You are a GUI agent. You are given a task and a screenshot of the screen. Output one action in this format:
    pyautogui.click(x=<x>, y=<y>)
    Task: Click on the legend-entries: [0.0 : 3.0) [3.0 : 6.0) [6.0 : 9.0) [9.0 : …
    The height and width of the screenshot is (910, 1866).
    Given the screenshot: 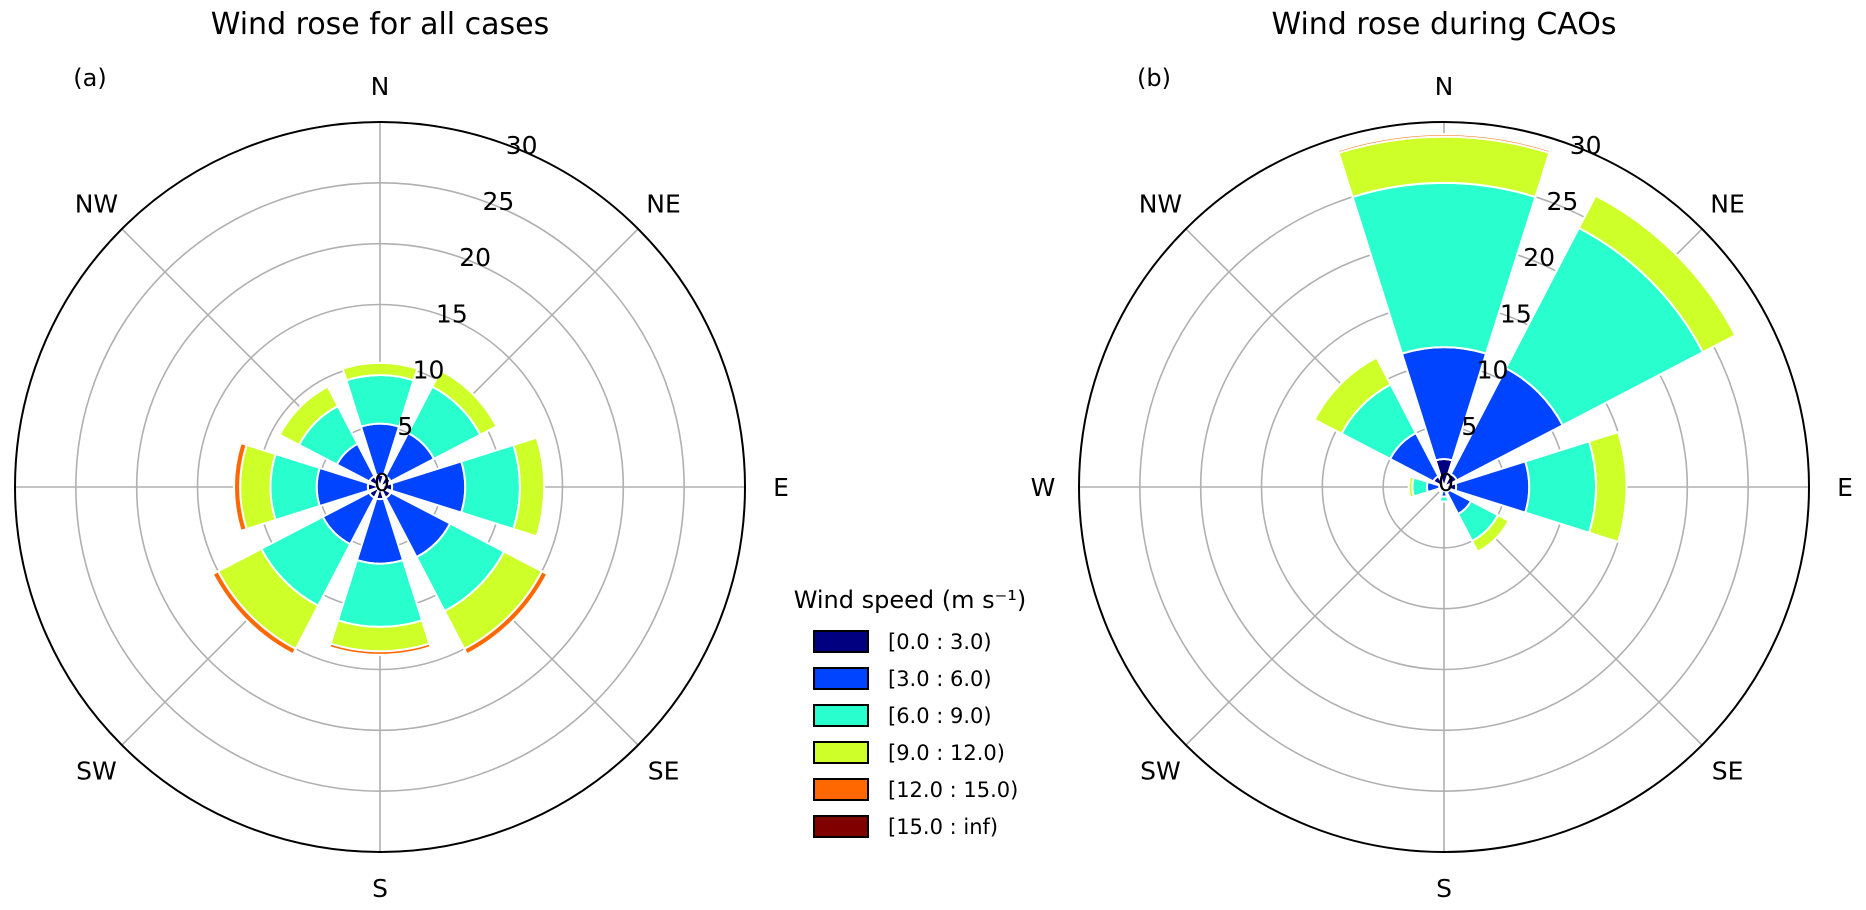 What is the action you would take?
    pyautogui.click(x=915, y=734)
    